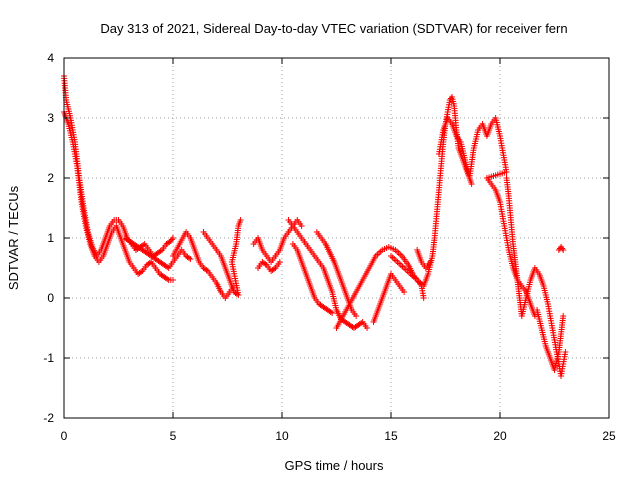 The width and height of the screenshot is (640, 480). Describe the element at coordinates (48, 418) in the screenshot. I see `y-tick-label: -2` at that location.